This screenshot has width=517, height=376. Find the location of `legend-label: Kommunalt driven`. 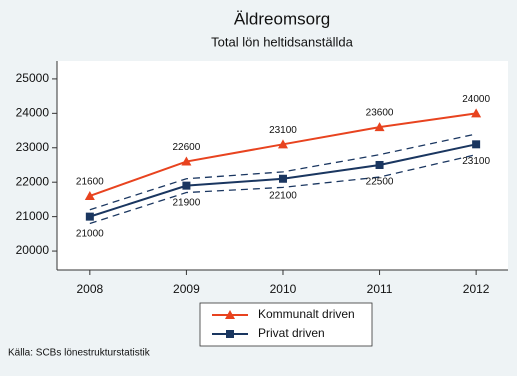

legend-label: Kommunalt driven is located at coordinates (306, 314).